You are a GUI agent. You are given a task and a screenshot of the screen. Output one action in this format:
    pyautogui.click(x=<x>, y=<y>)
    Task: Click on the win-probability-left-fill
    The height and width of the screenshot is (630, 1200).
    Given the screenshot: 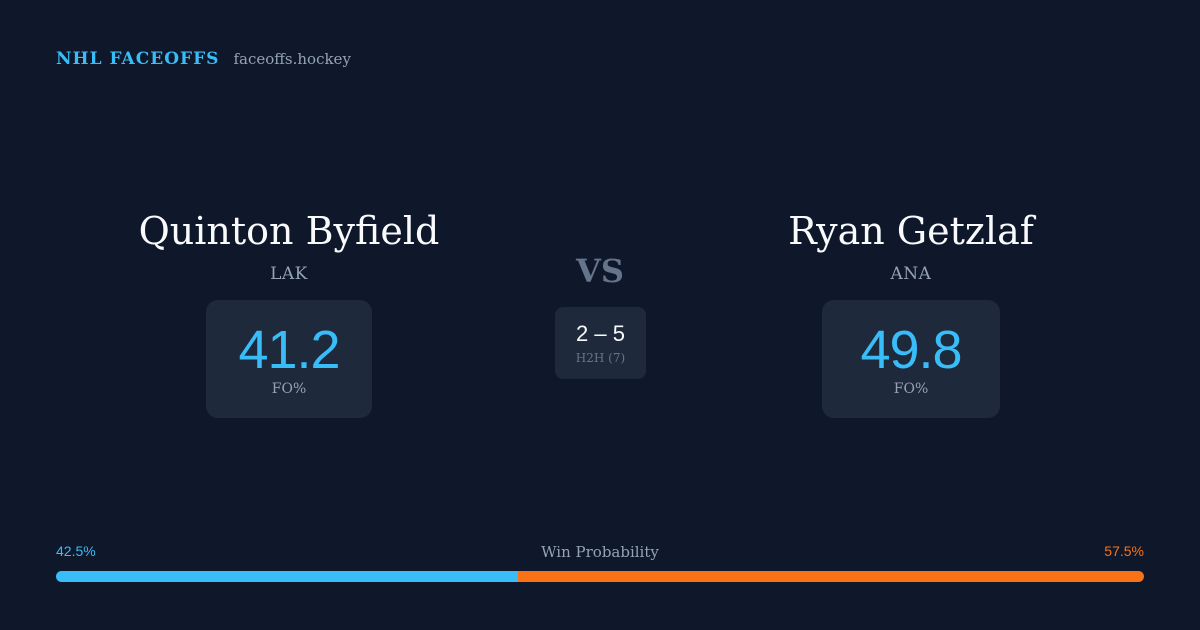 What is the action you would take?
    pyautogui.click(x=287, y=576)
    